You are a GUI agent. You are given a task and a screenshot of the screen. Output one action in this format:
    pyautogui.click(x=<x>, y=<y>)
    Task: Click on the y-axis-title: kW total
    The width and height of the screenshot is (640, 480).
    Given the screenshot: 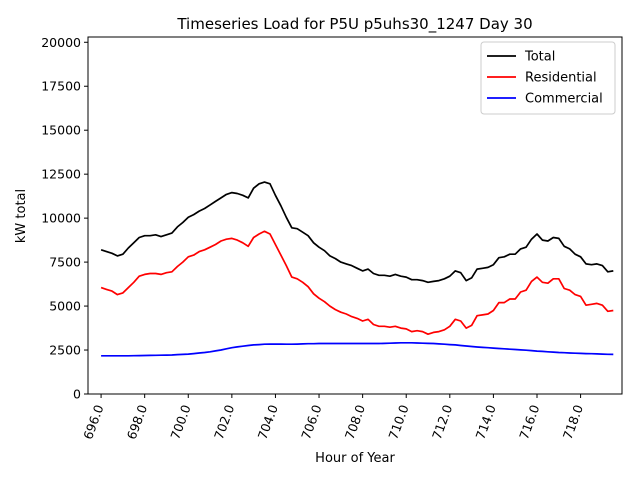 What is the action you would take?
    pyautogui.click(x=21, y=216)
    